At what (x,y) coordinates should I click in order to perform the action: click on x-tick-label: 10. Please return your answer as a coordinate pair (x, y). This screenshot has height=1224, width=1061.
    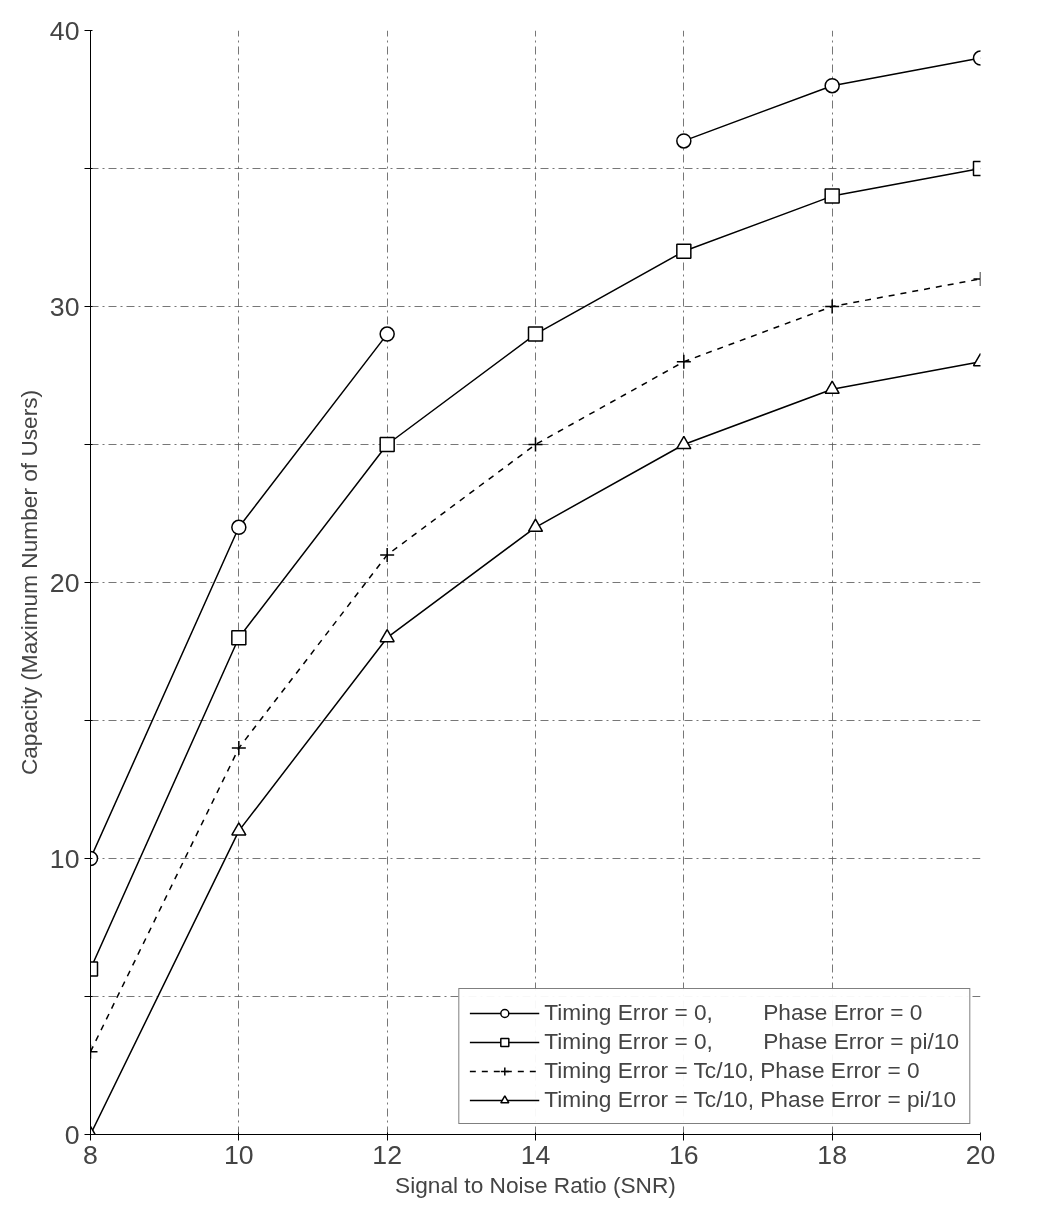
    Looking at the image, I should click on (239, 1154).